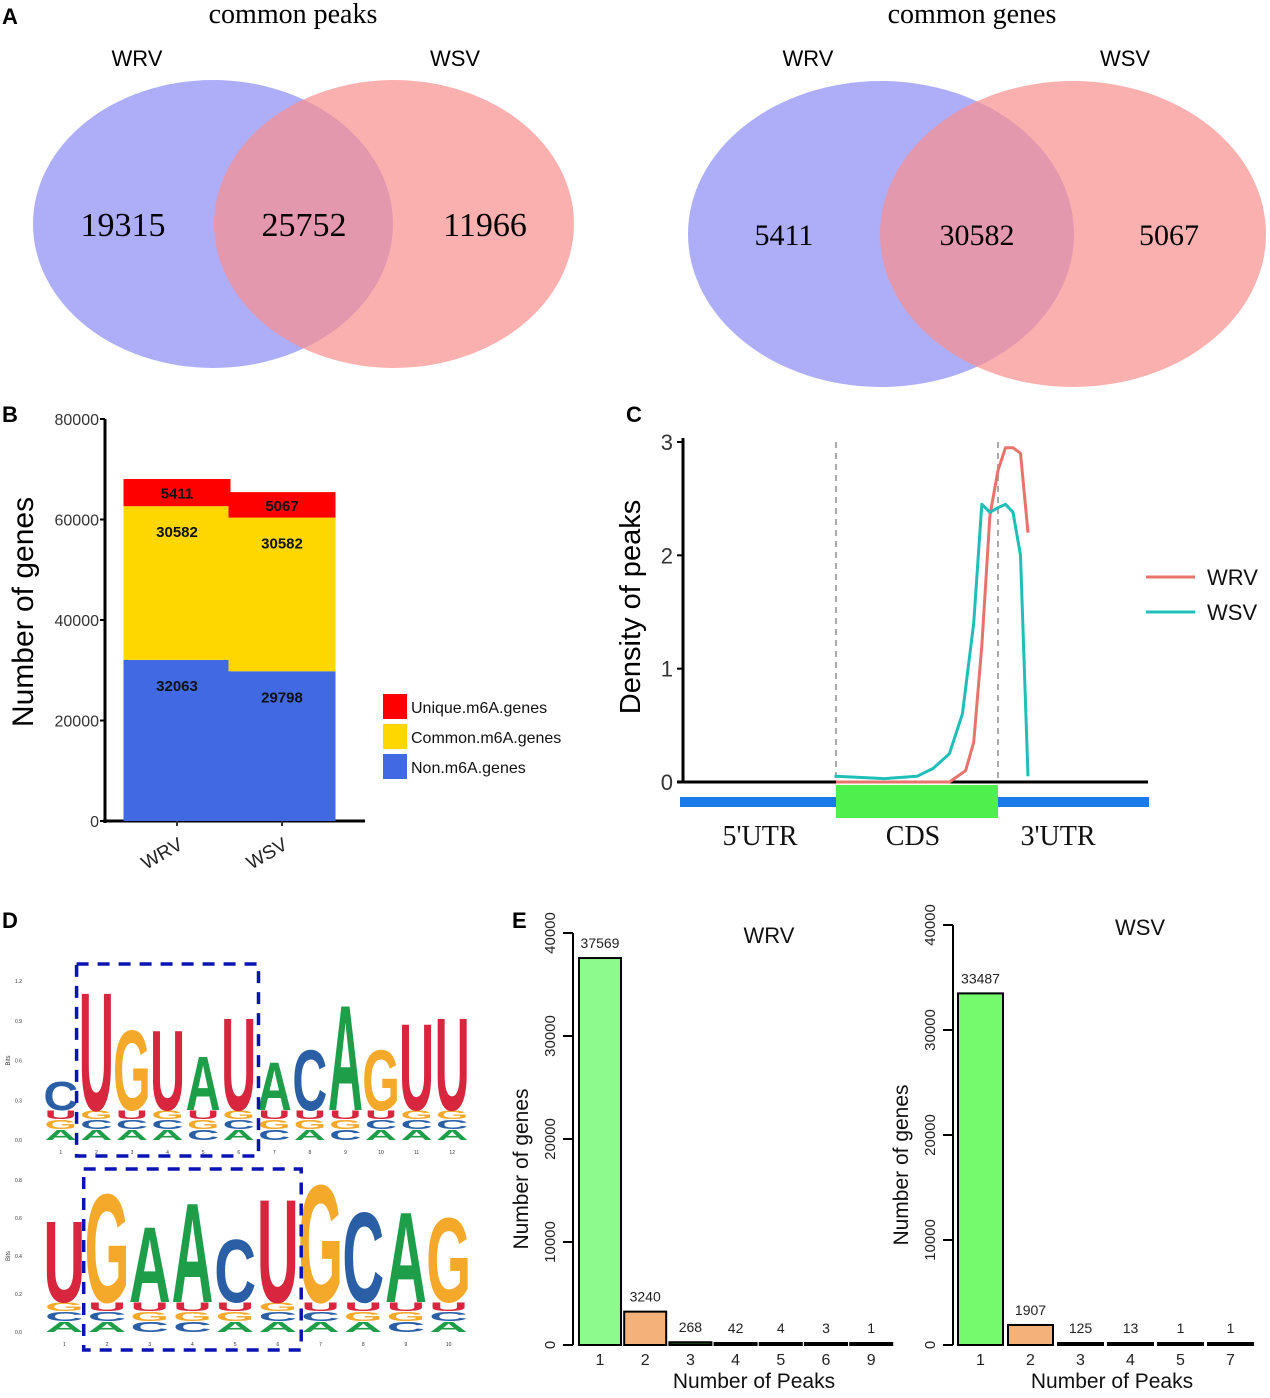 The height and width of the screenshot is (1398, 1270). I want to click on data-label: 5411, so click(177, 494).